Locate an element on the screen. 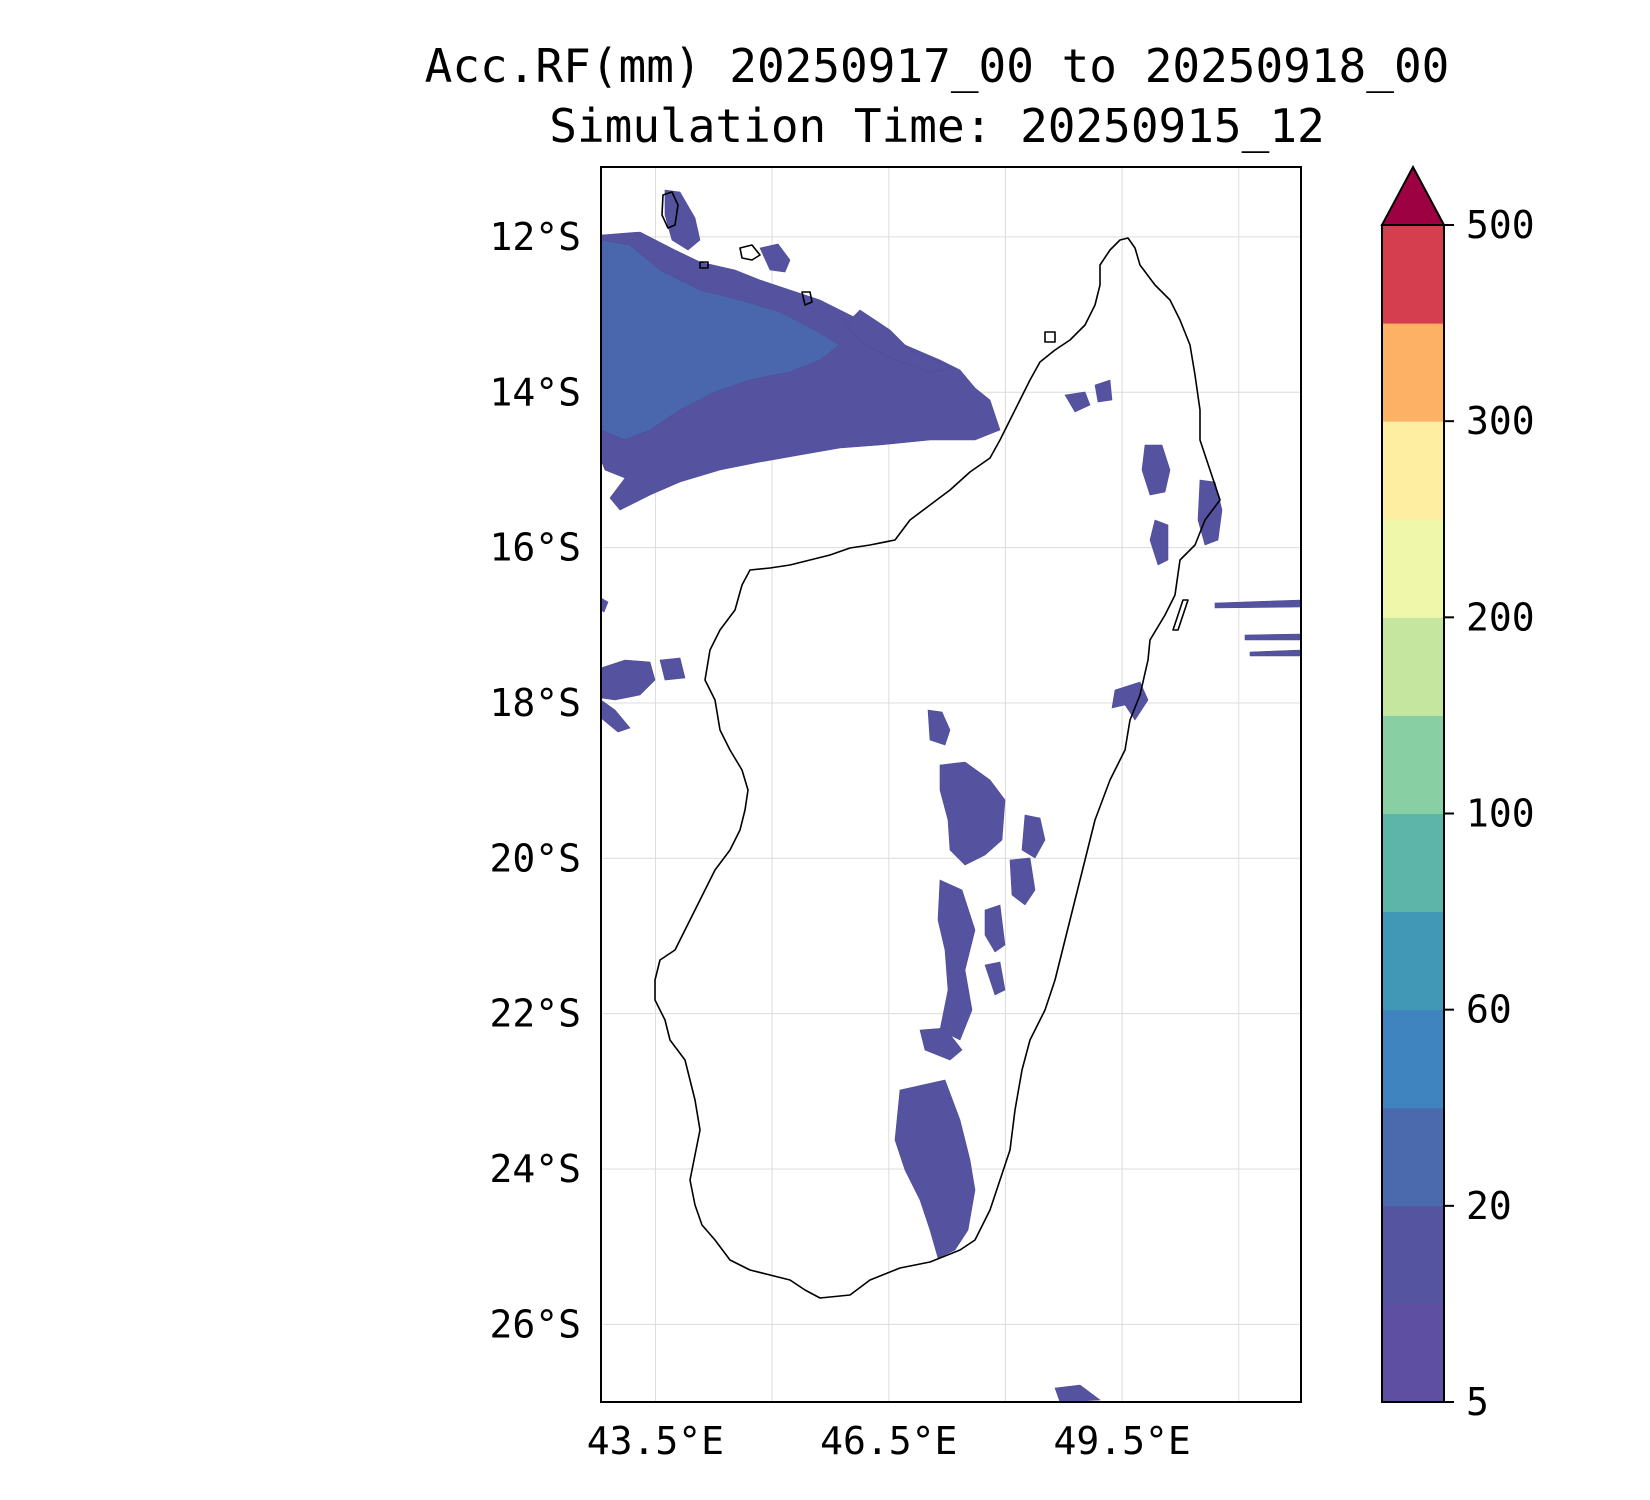 The width and height of the screenshot is (1650, 1500). colorbar-tick-label: 20 is located at coordinates (1489, 1206).